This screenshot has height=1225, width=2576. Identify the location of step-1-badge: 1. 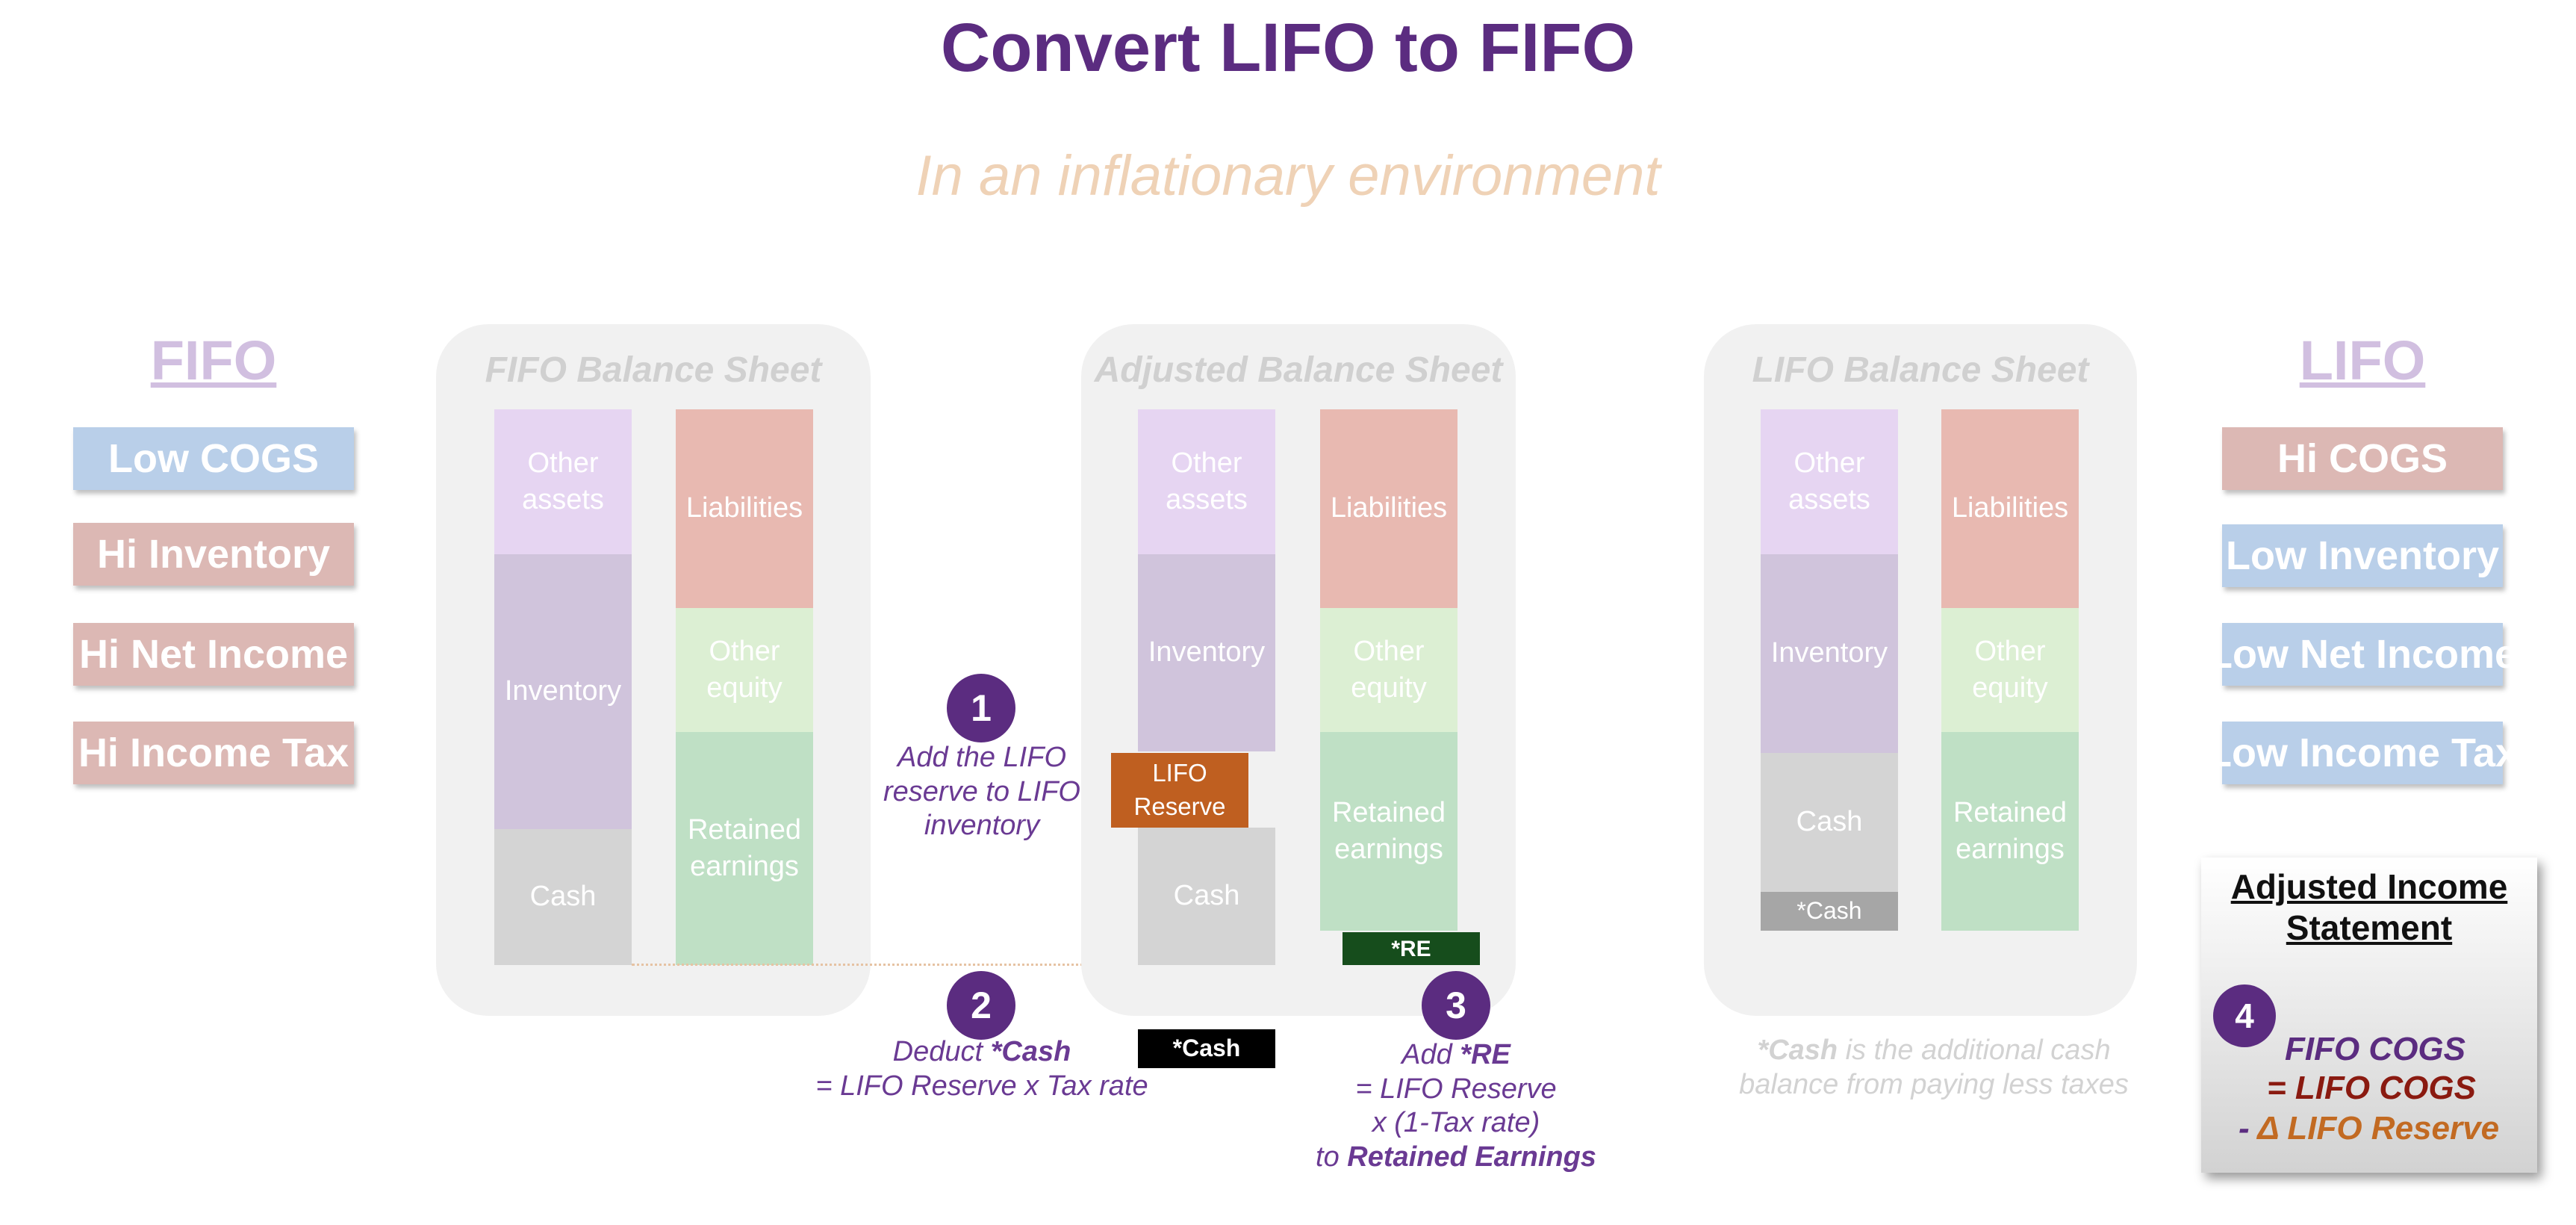
(981, 708).